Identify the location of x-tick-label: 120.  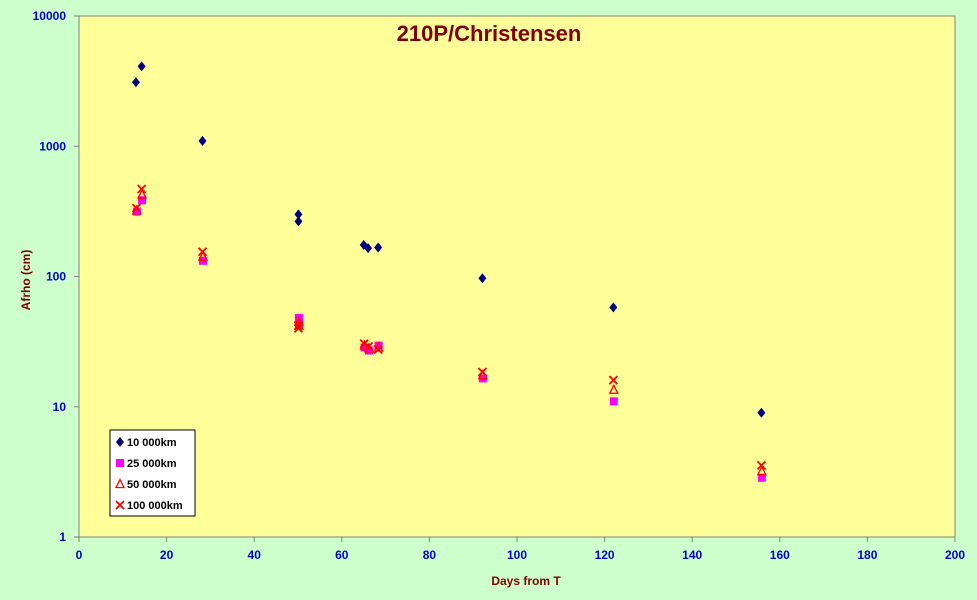
(605, 555).